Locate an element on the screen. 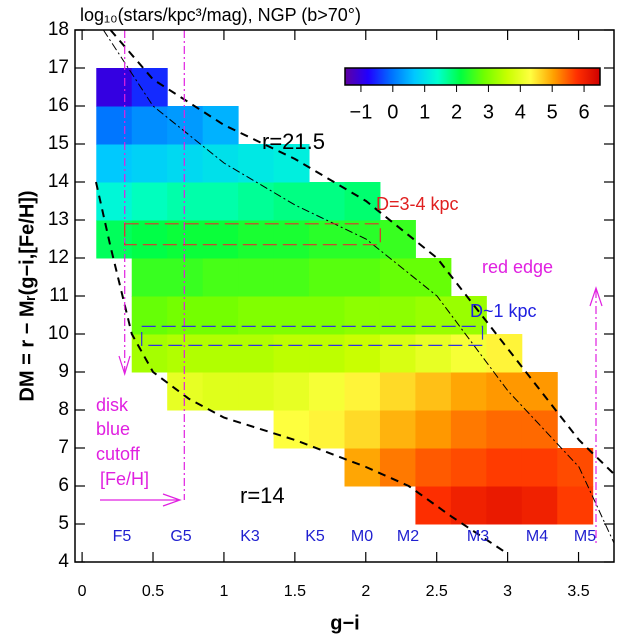  x-axis-label: g−i is located at coordinates (344, 623).